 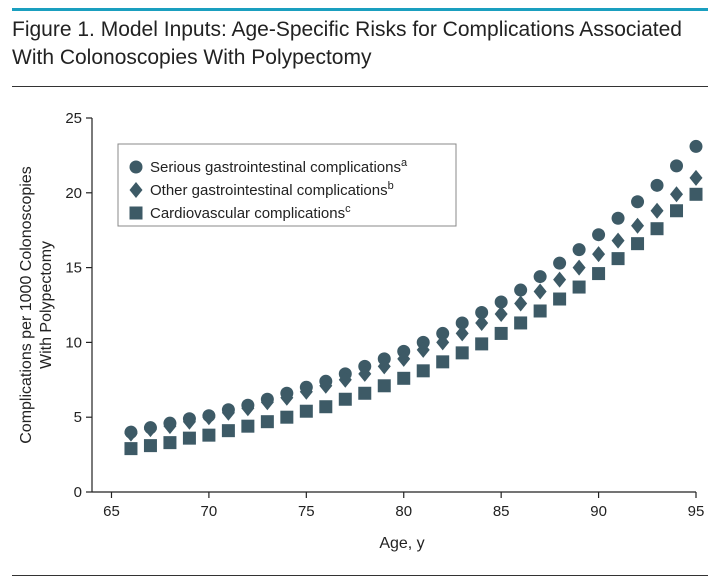 What do you see at coordinates (360, 9) in the screenshot?
I see `top-accent-rule` at bounding box center [360, 9].